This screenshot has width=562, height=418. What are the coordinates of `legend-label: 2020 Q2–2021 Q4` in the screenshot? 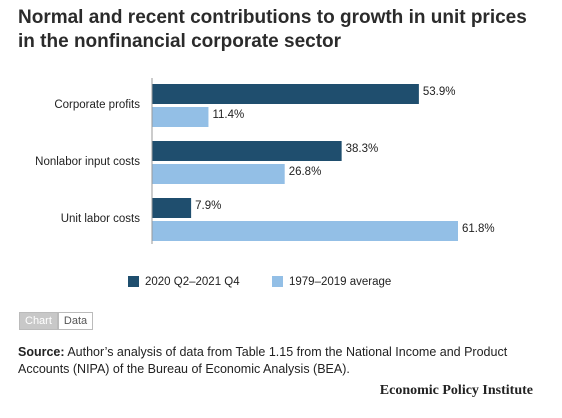 It's located at (192, 282).